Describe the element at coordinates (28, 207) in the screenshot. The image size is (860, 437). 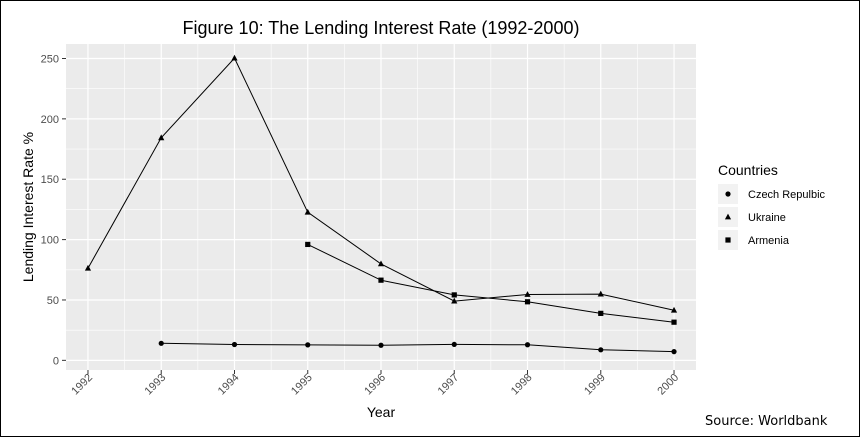
I see `y-axis-title: Lending Interest Rate %` at that location.